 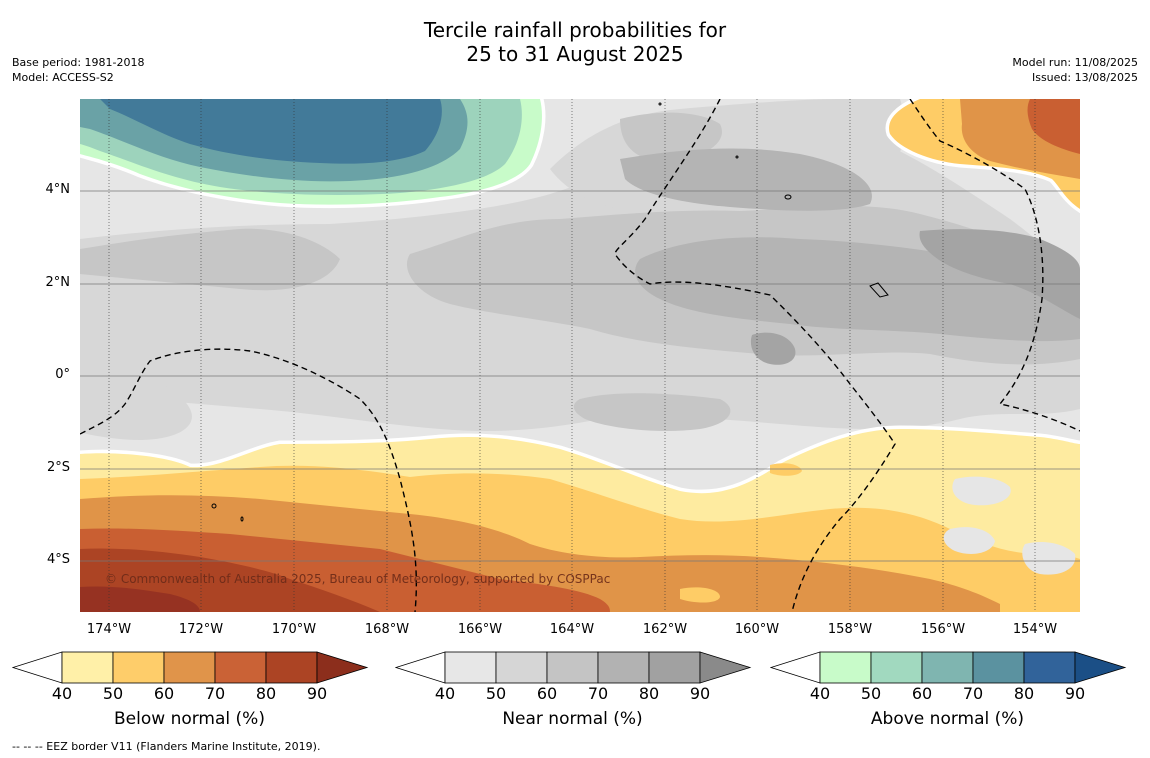 What do you see at coordinates (575, 54) in the screenshot?
I see `title-line-2: 25 to 31 August 2025` at bounding box center [575, 54].